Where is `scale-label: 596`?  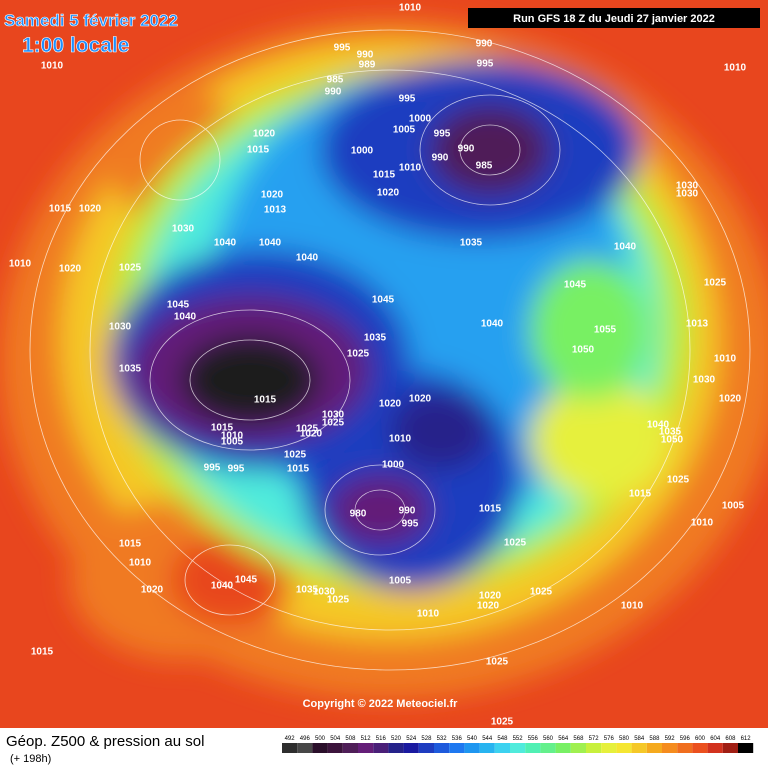
scale-label: 596 is located at coordinates (685, 739).